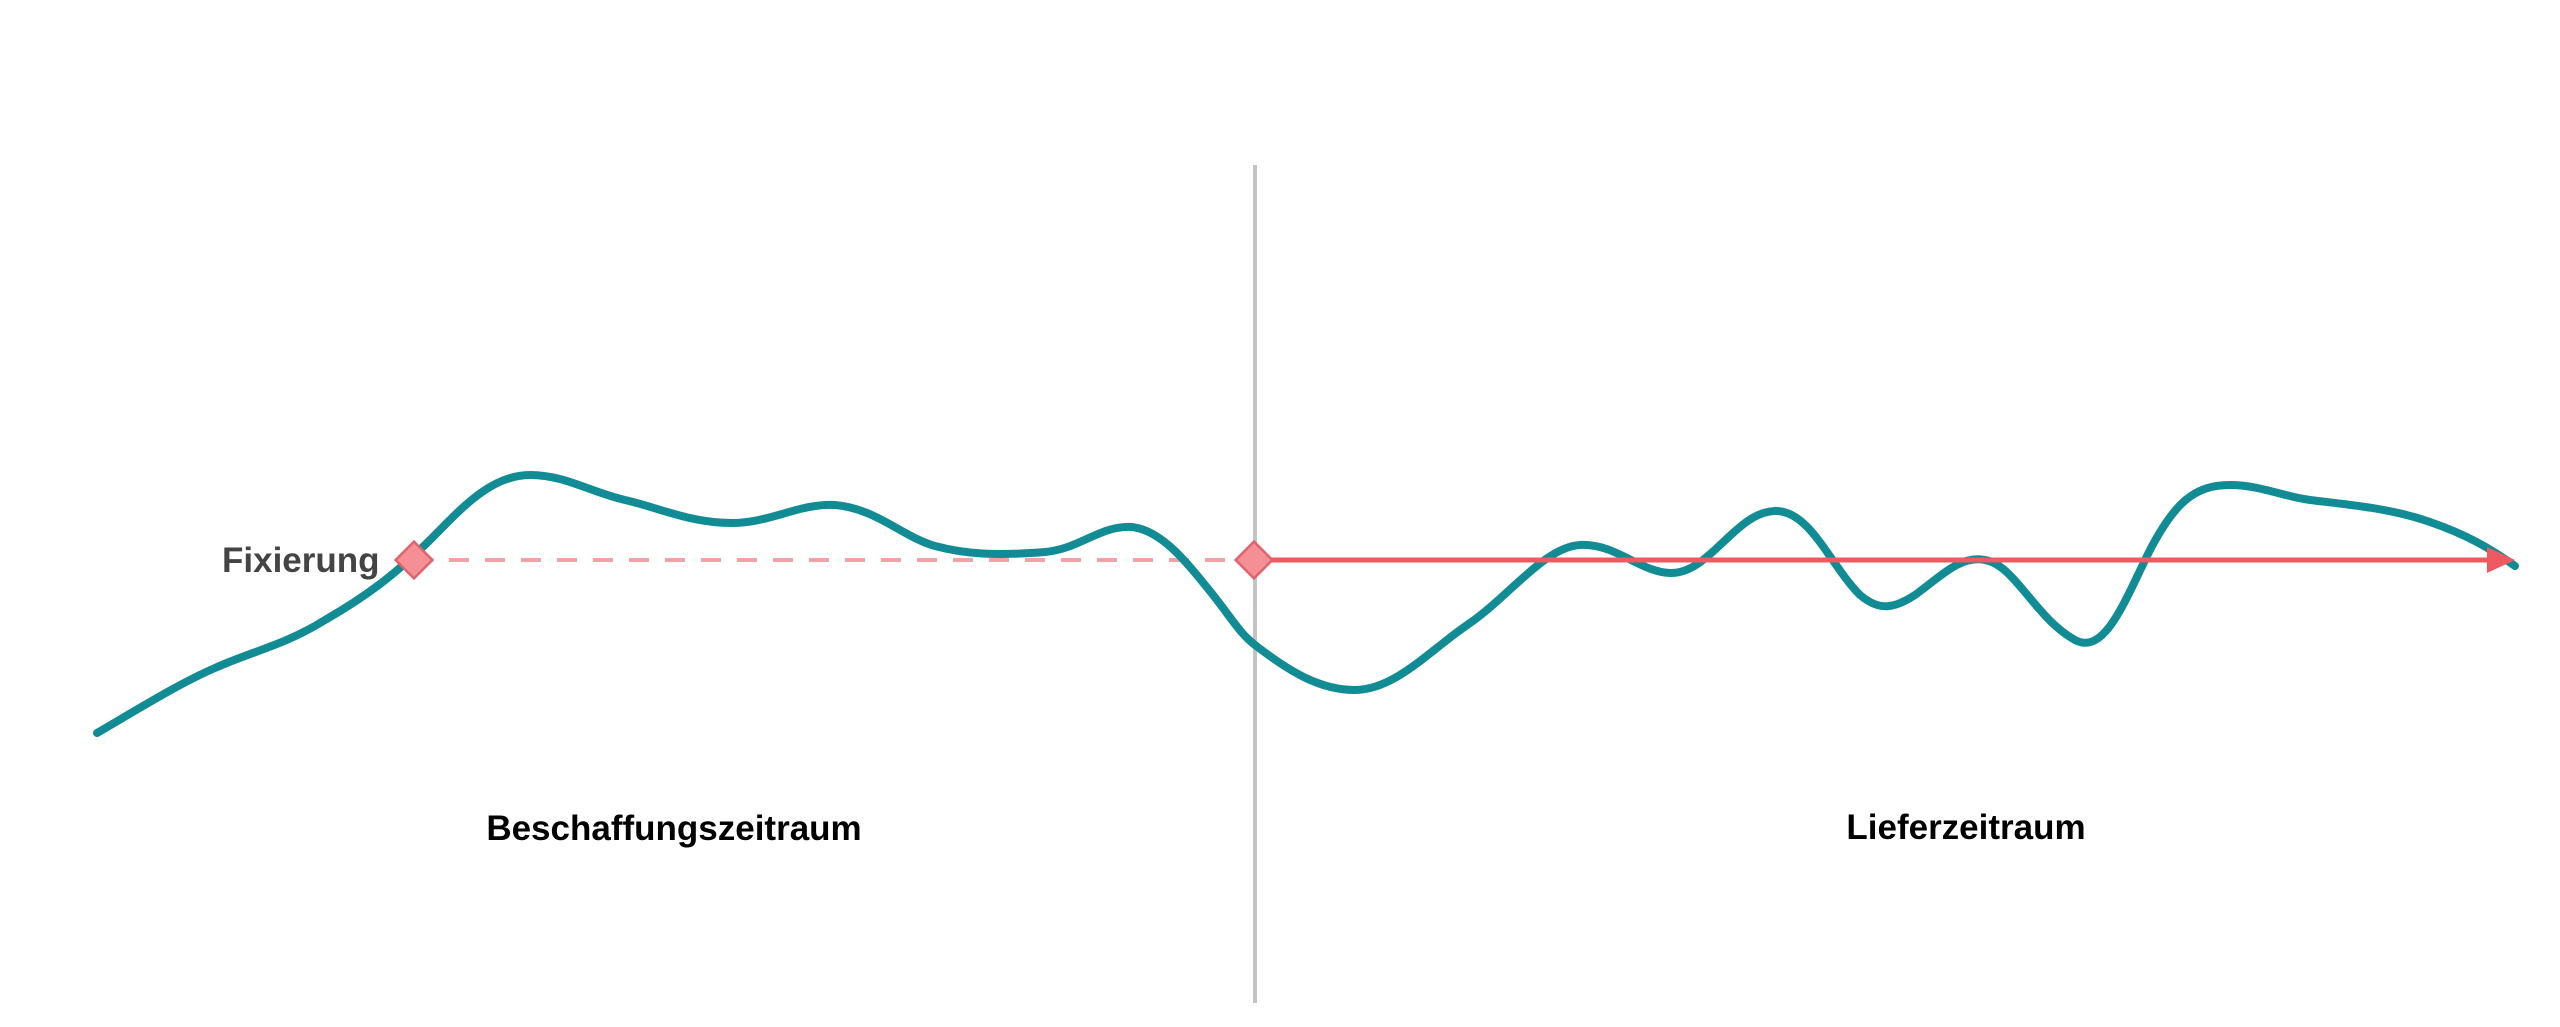 This screenshot has height=1027, width=2560. I want to click on beschaffungszeitraum-label: Beschaffungszeitraum, so click(673, 828).